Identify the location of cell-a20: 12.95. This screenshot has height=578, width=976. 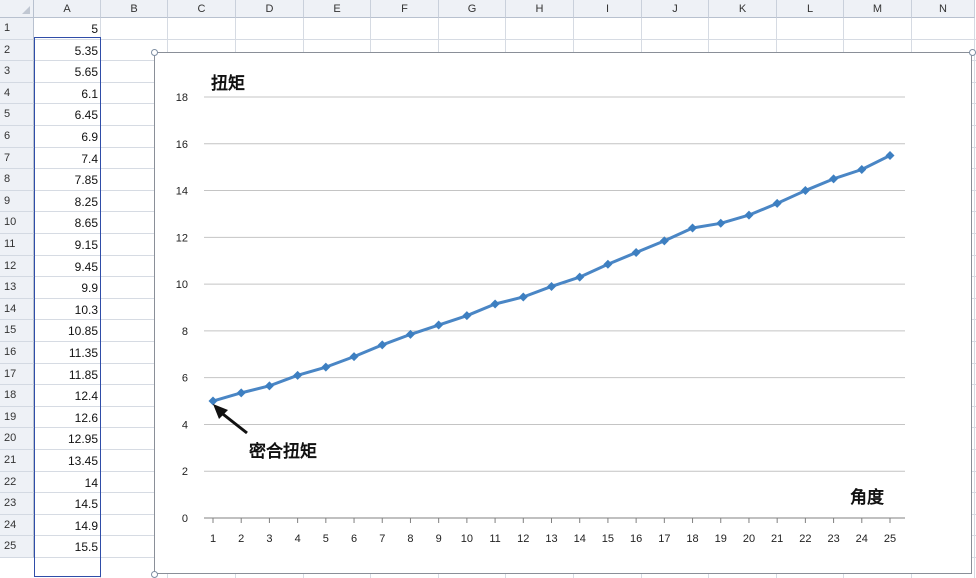
(82, 439).